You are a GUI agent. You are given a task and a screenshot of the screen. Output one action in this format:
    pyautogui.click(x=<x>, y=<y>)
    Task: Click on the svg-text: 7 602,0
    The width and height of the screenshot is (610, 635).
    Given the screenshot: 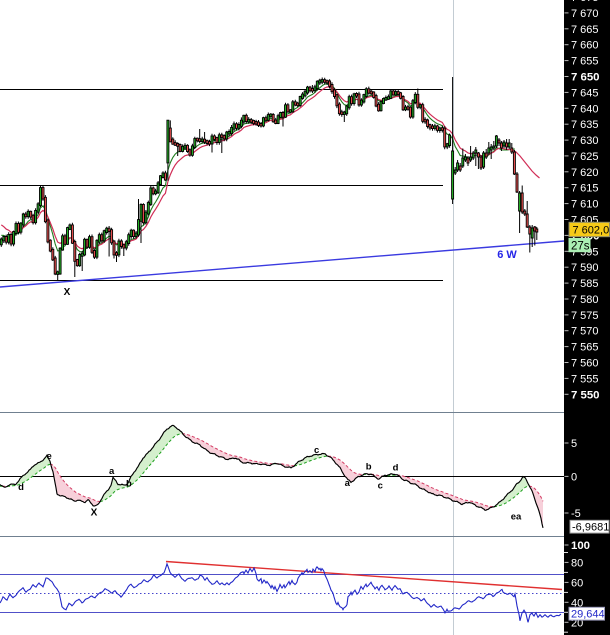 What is the action you would take?
    pyautogui.click(x=591, y=231)
    